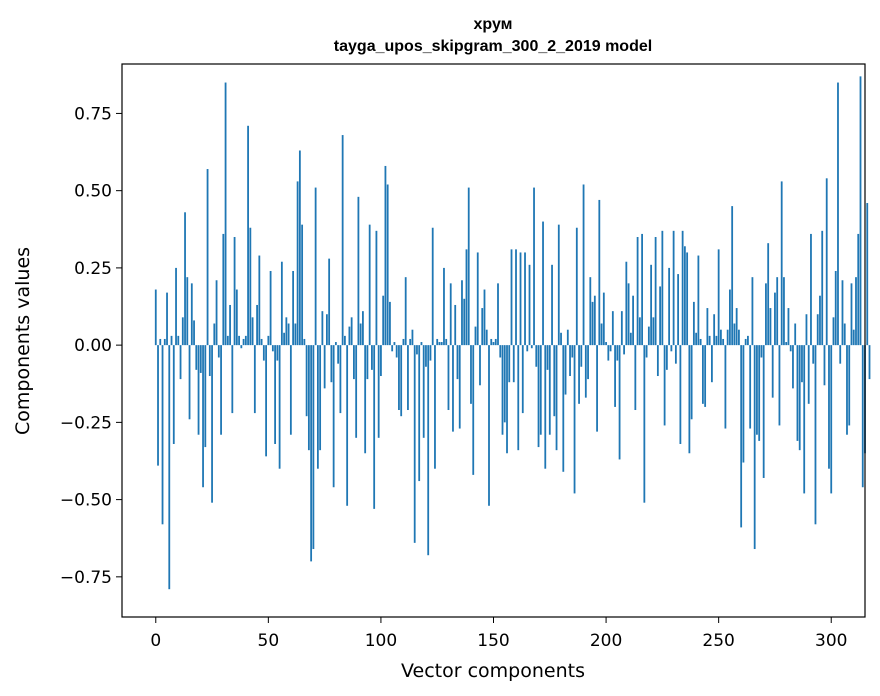 The width and height of the screenshot is (880, 696). Describe the element at coordinates (155, 641) in the screenshot. I see `x-tick-label: 0` at that location.